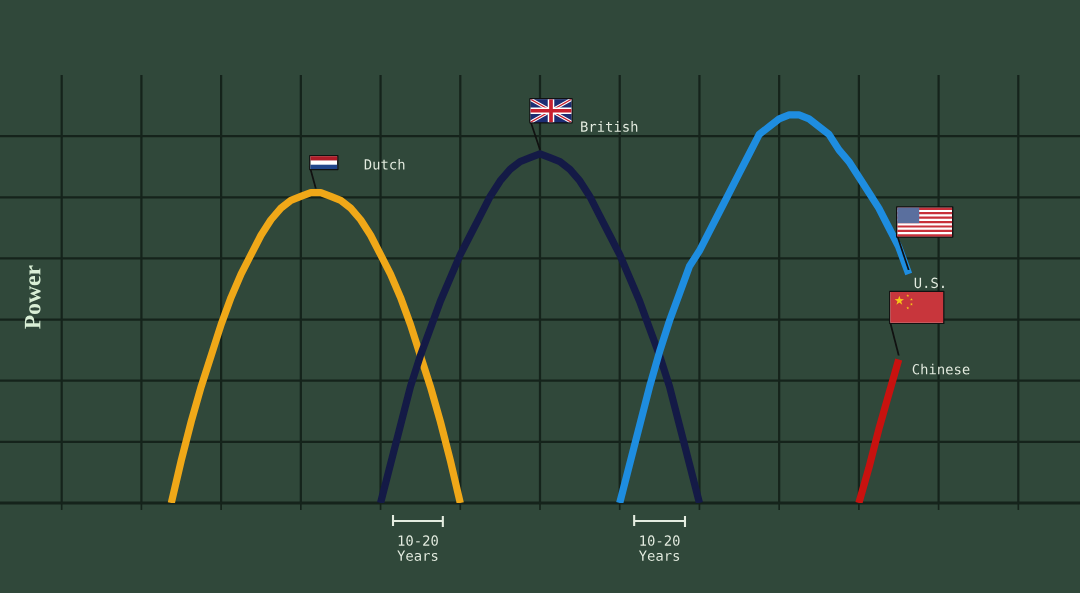 The width and height of the screenshot is (1080, 593). I want to click on series-label: Chinese, so click(941, 369).